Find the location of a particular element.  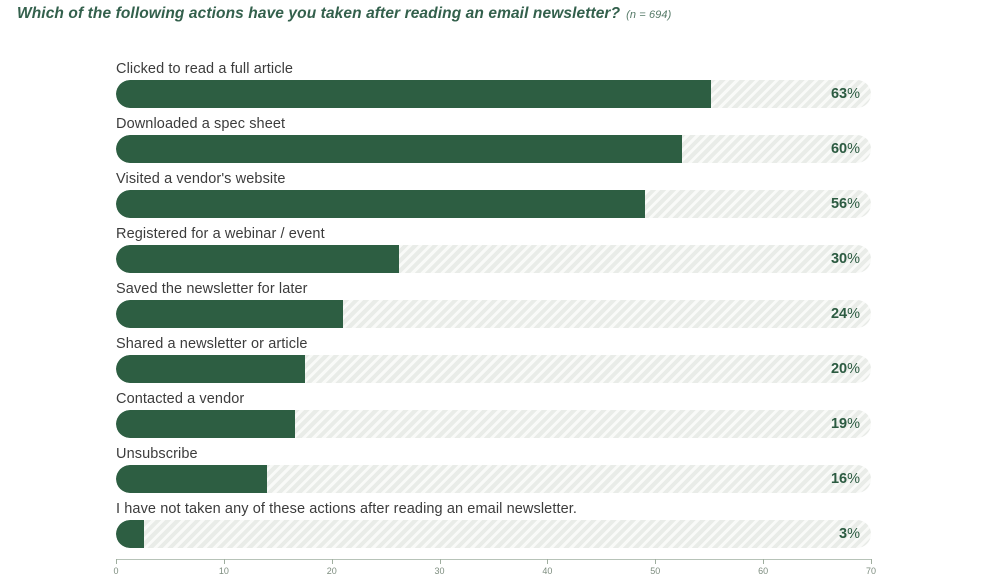

tick-label: 70 is located at coordinates (871, 571).